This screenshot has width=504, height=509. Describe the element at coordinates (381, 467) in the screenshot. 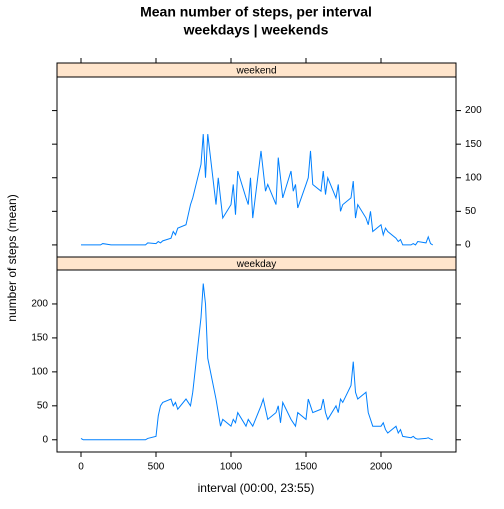

I see `x-tick-label: 2000` at that location.